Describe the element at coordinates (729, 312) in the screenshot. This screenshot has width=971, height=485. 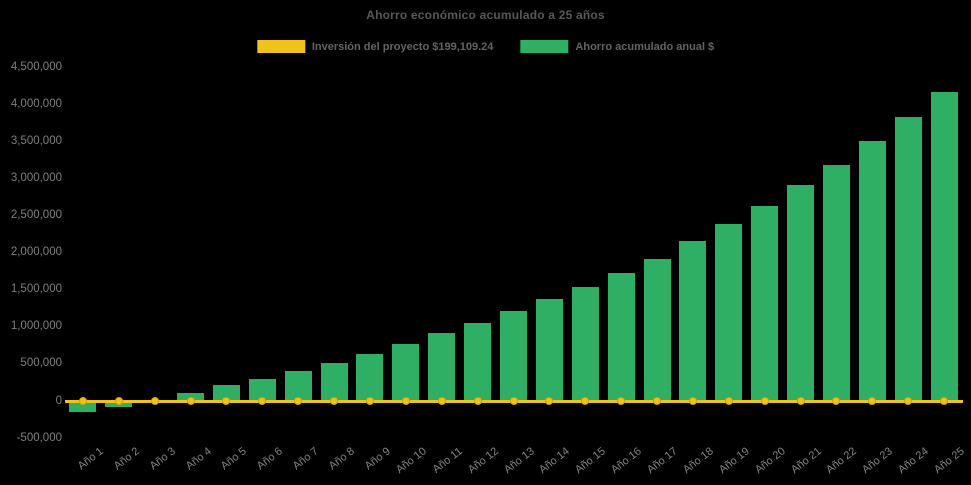
I see `bar-año-19` at that location.